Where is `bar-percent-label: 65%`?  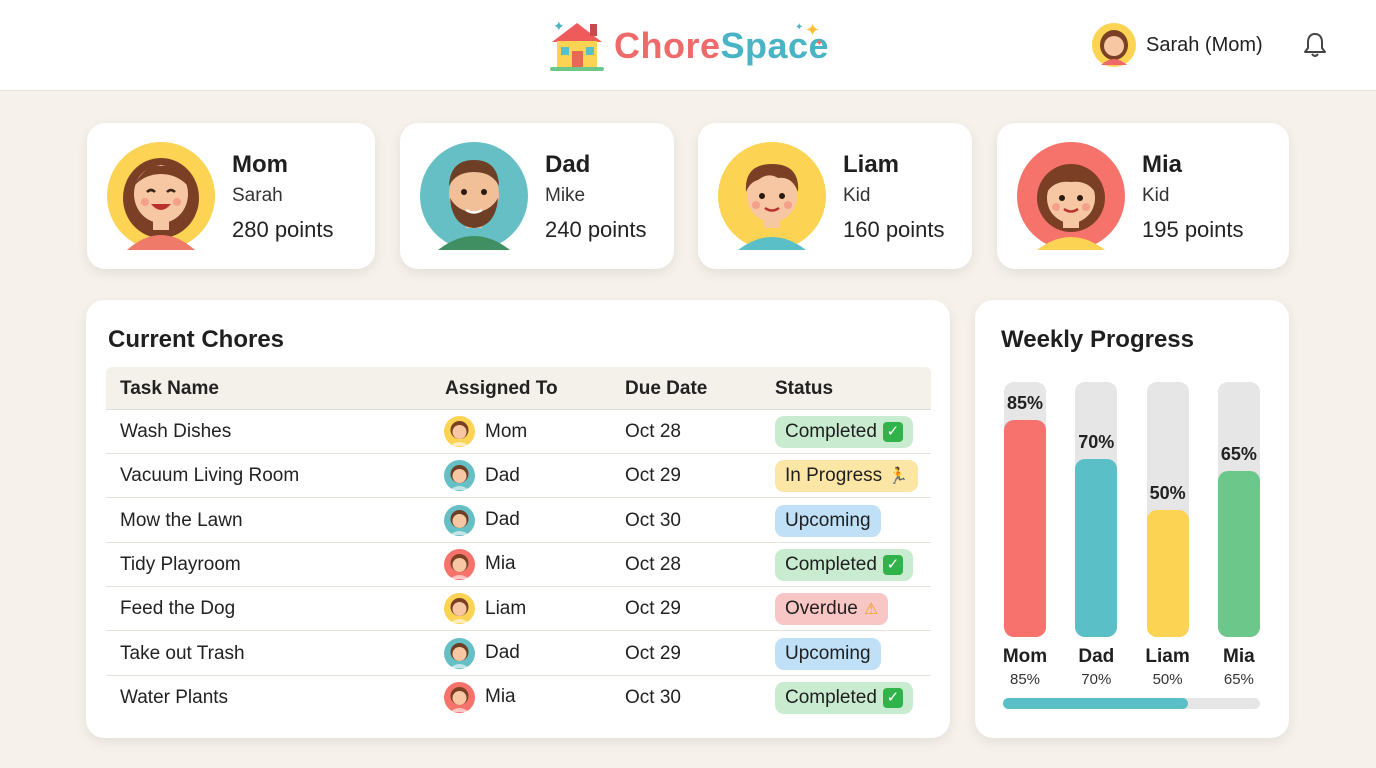
bar-percent-label: 65% is located at coordinates (1238, 679).